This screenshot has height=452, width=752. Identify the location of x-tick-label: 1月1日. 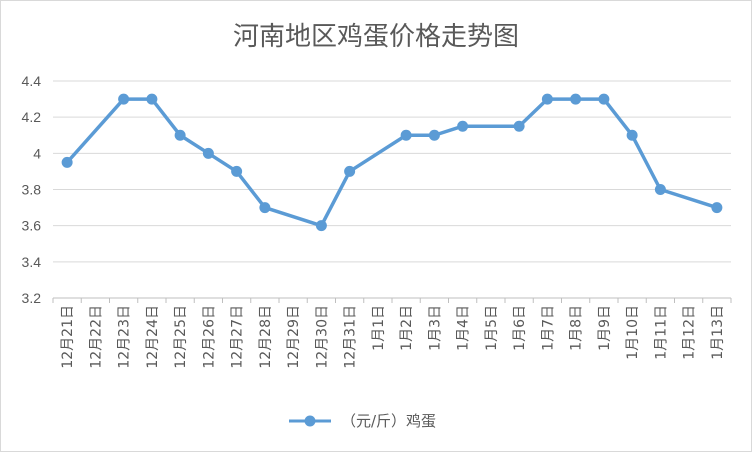
(379, 328).